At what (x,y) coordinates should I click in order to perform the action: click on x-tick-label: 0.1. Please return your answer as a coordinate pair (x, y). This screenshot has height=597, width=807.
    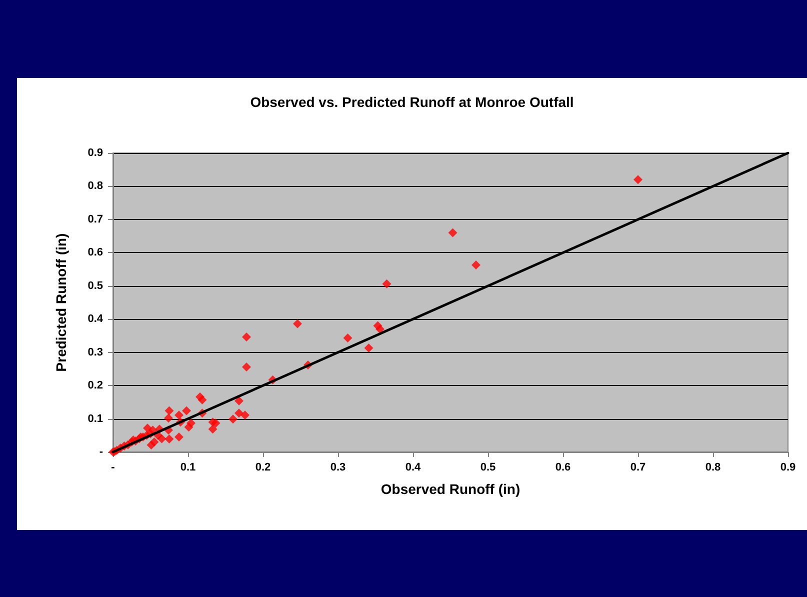
    Looking at the image, I should click on (188, 468).